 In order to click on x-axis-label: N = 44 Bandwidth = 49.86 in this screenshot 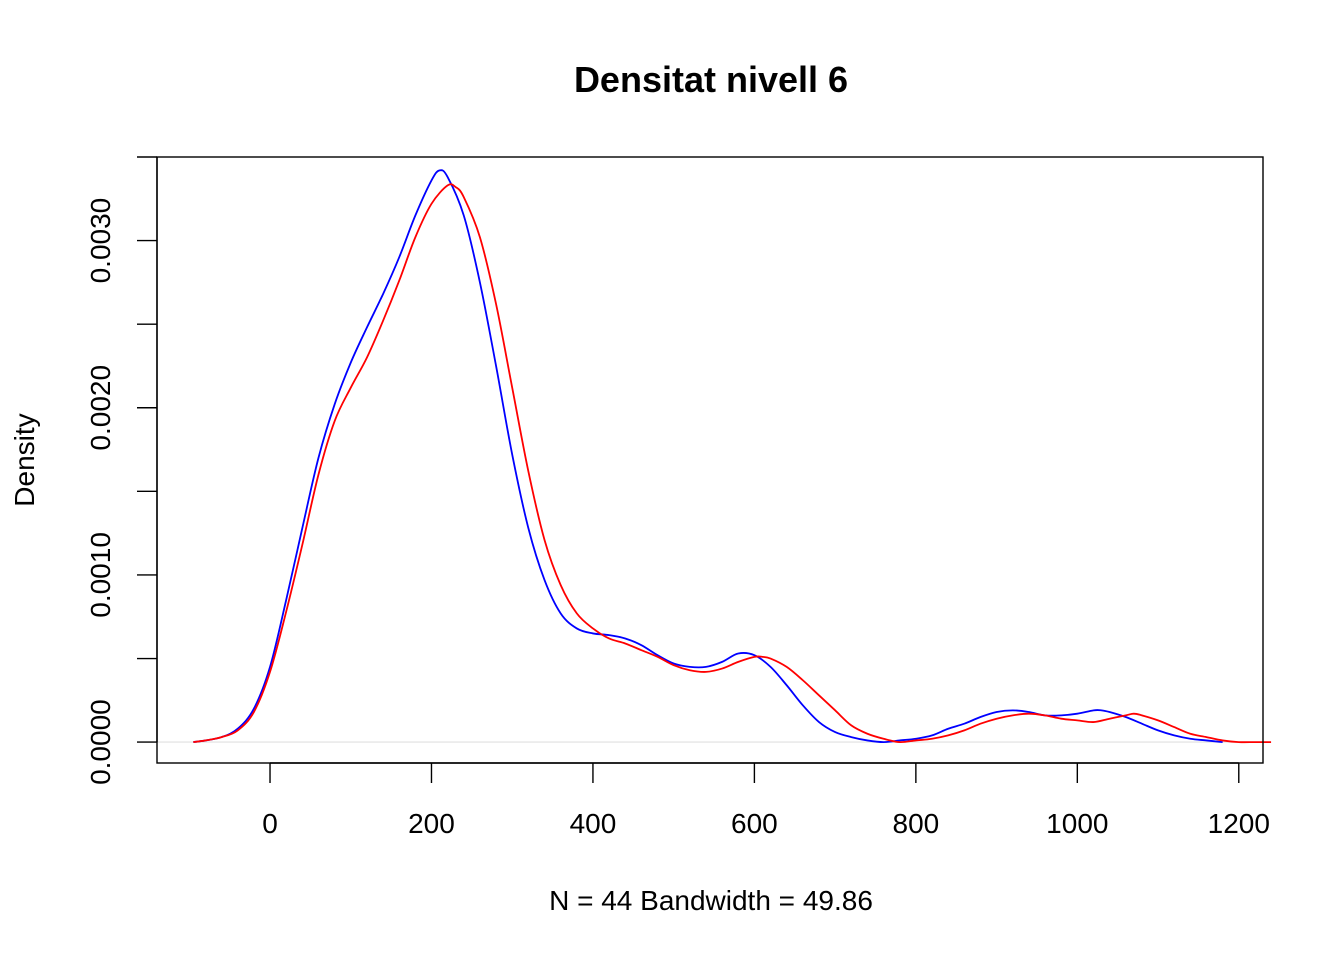, I will do `click(711, 900)`.